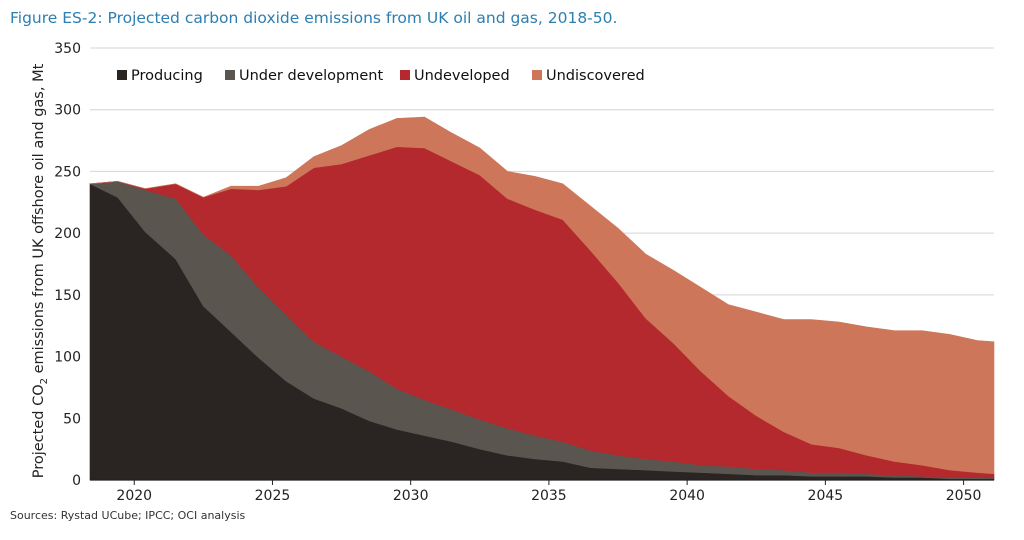 Image resolution: width=1024 pixels, height=540 pixels. Describe the element at coordinates (964, 496) in the screenshot. I see `x-tick-label: 2050` at that location.